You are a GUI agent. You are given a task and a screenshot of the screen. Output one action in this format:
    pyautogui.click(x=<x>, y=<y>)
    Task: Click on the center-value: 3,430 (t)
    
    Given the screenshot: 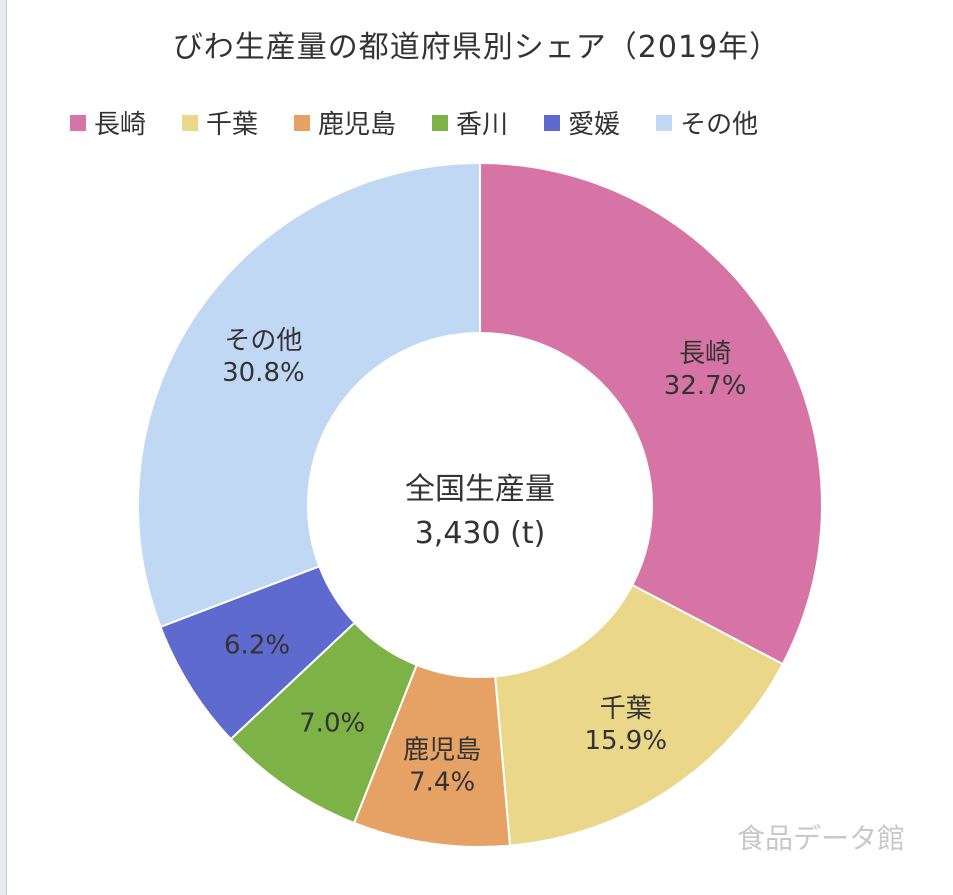 What is the action you would take?
    pyautogui.click(x=480, y=533)
    